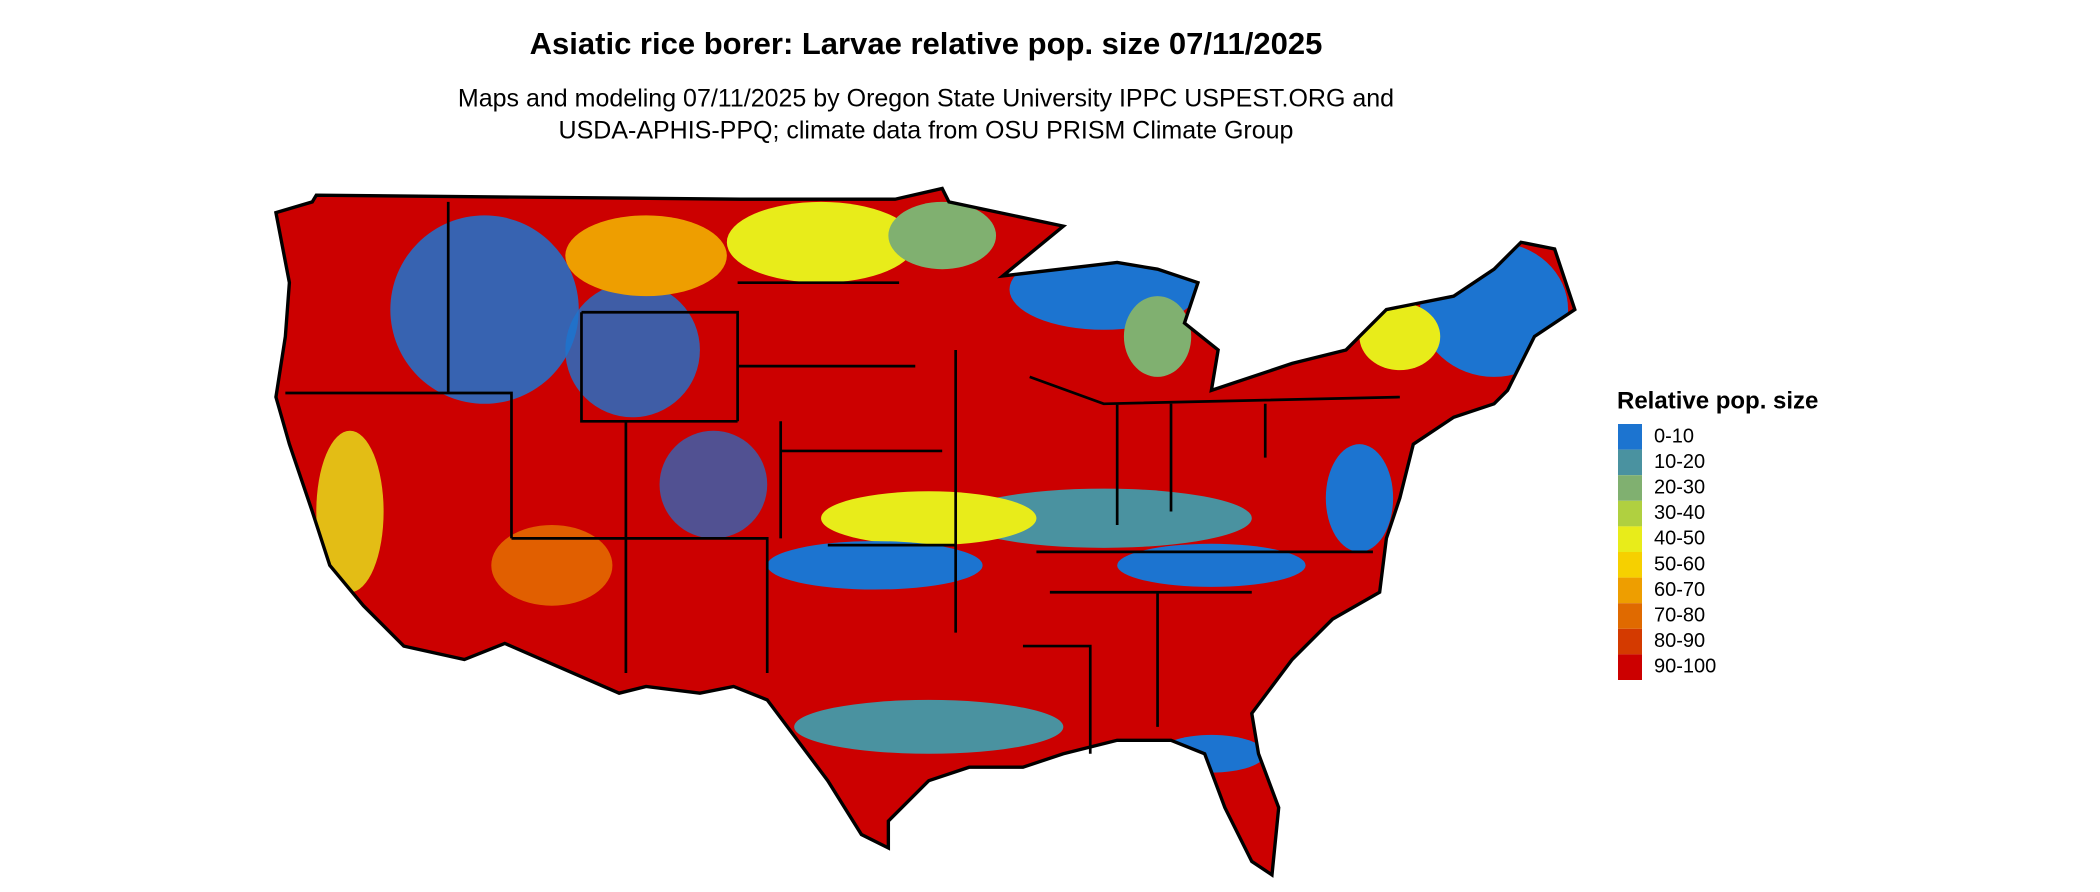 This screenshot has width=2100, height=892. Describe the element at coordinates (1674, 436) in the screenshot. I see `legend-label: 0-10` at that location.